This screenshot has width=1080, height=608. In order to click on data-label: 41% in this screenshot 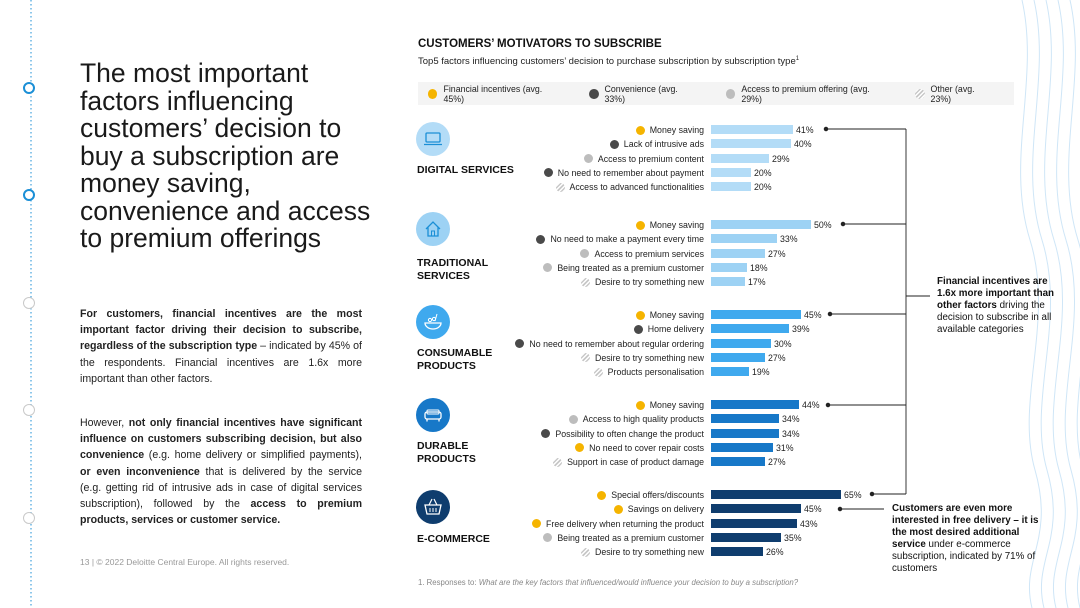, I will do `click(805, 130)`.